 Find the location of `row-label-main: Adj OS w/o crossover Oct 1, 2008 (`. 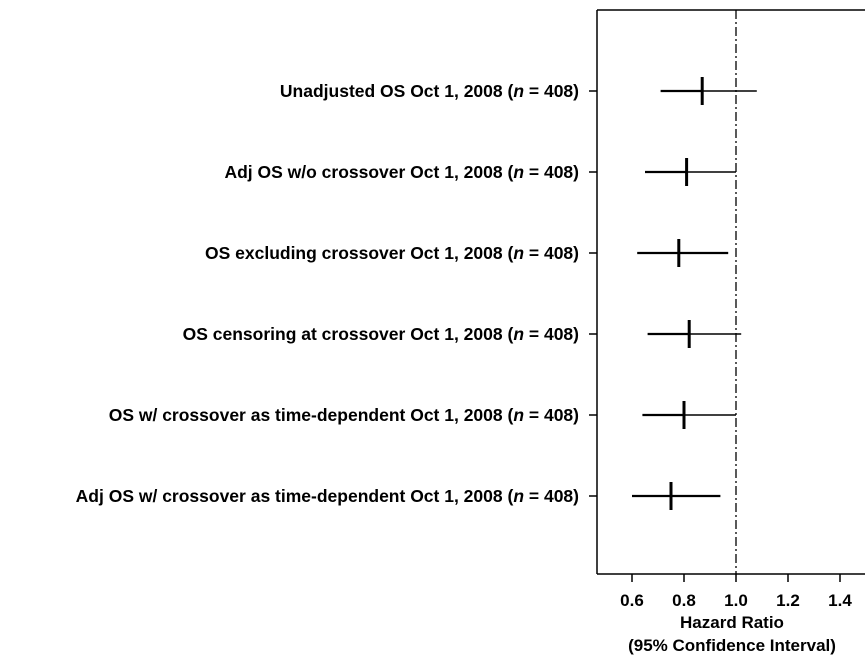

row-label-main: Adj OS w/o crossover Oct 1, 2008 ( is located at coordinates (368, 172).